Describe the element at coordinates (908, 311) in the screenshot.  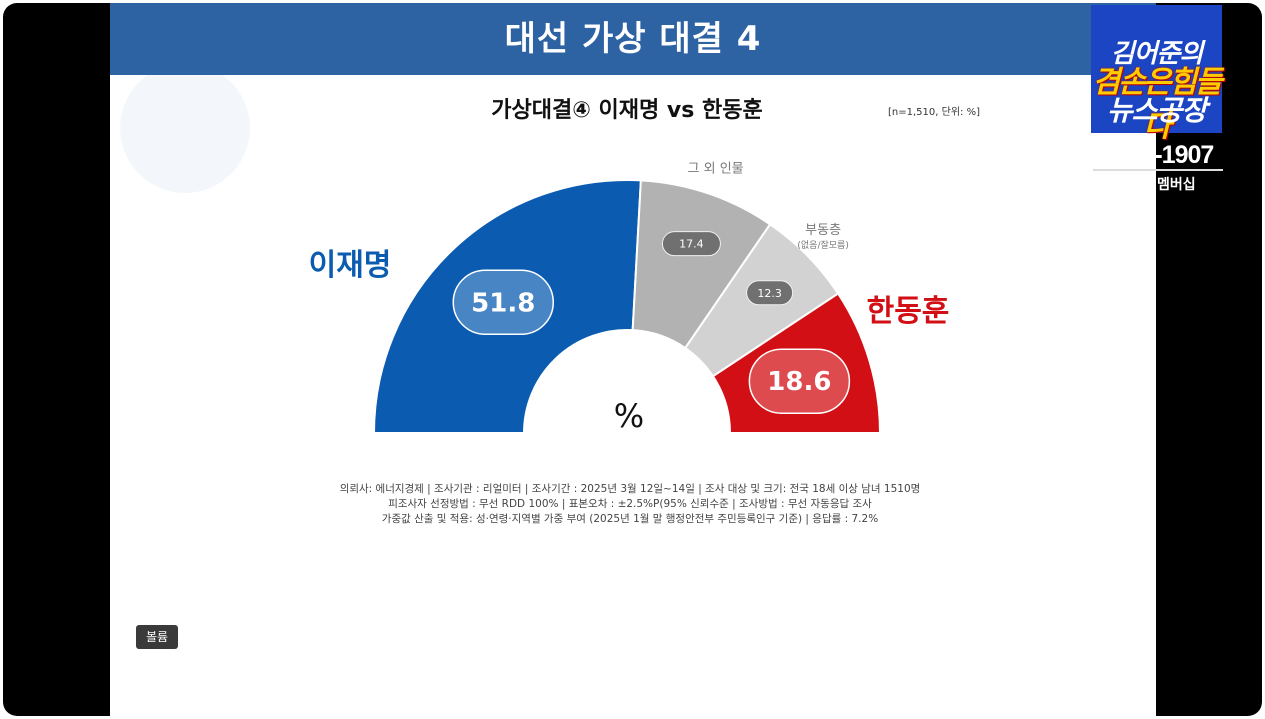
I see `category-label-3: 한동훈` at that location.